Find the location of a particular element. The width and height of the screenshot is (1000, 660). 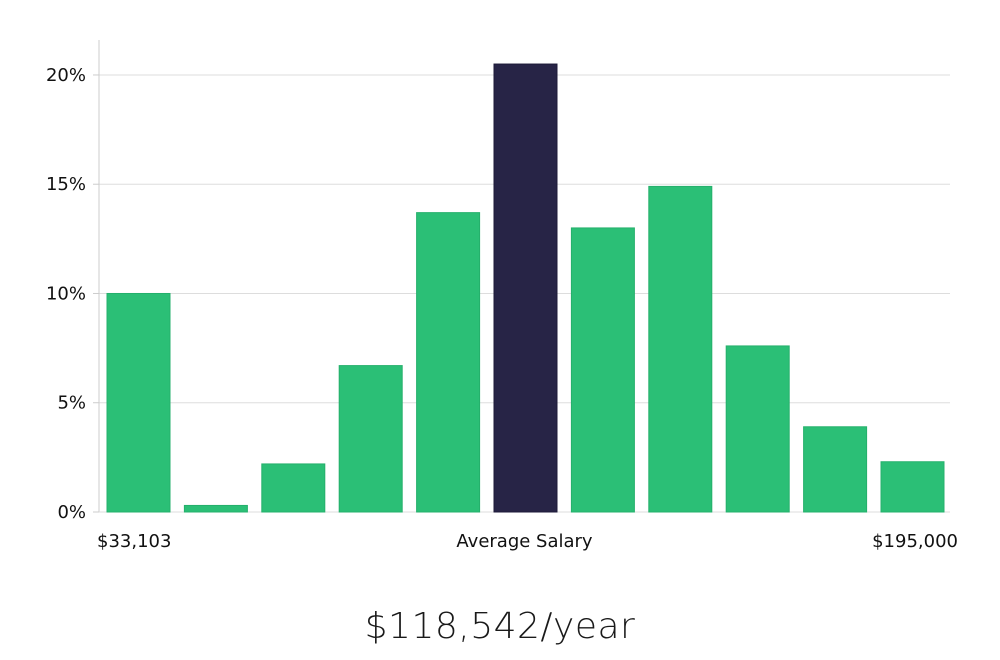

average-salary-value: $118,542/year is located at coordinates (500, 626).